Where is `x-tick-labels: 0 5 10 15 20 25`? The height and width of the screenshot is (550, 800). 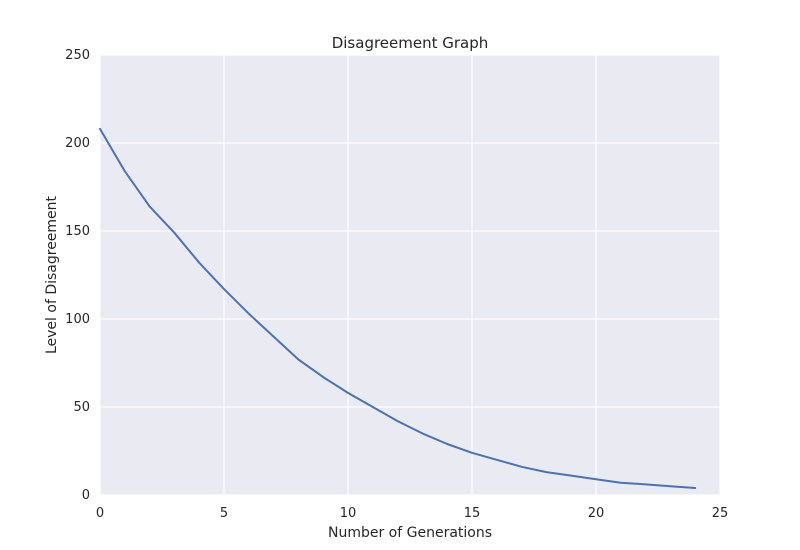 x-tick-labels: 0 5 10 15 20 25 is located at coordinates (412, 513).